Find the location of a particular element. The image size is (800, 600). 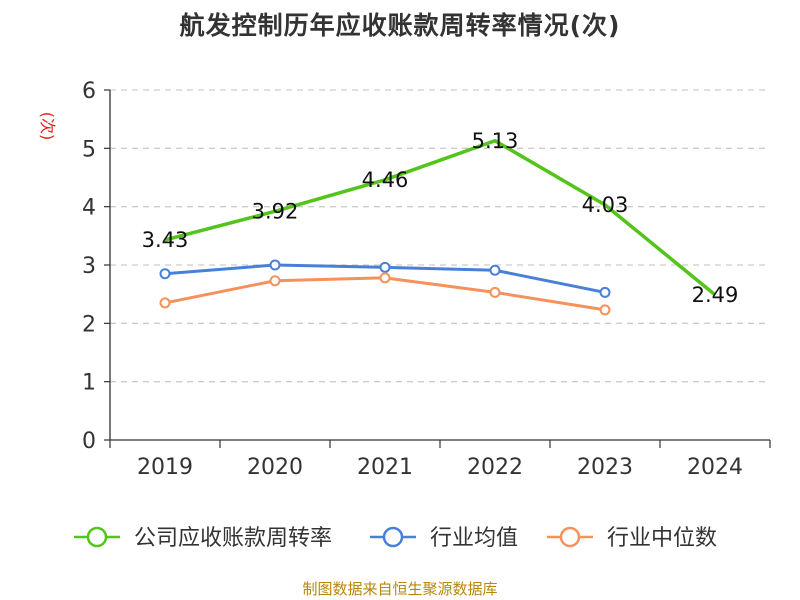

chart-title: 航发控制历年应收账款周转率情况(次) is located at coordinates (400, 25).